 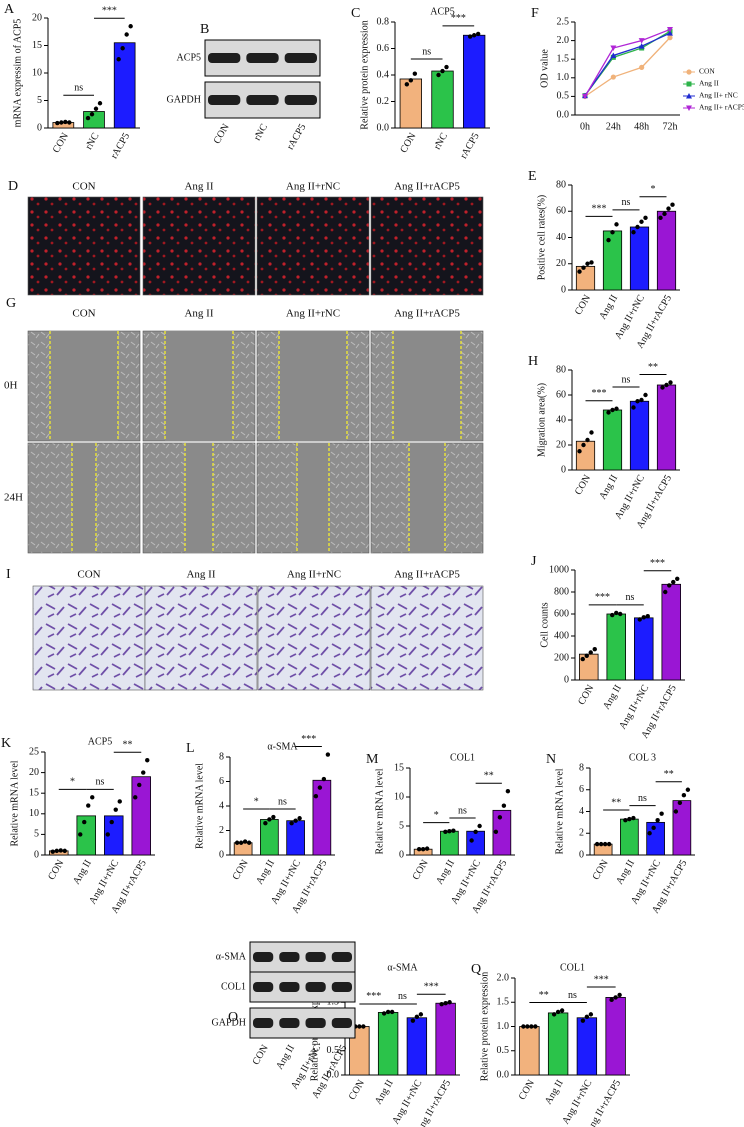 What do you see at coordinates (563, 21) in the screenshot?
I see `y-tick-label: 2.5` at bounding box center [563, 21].